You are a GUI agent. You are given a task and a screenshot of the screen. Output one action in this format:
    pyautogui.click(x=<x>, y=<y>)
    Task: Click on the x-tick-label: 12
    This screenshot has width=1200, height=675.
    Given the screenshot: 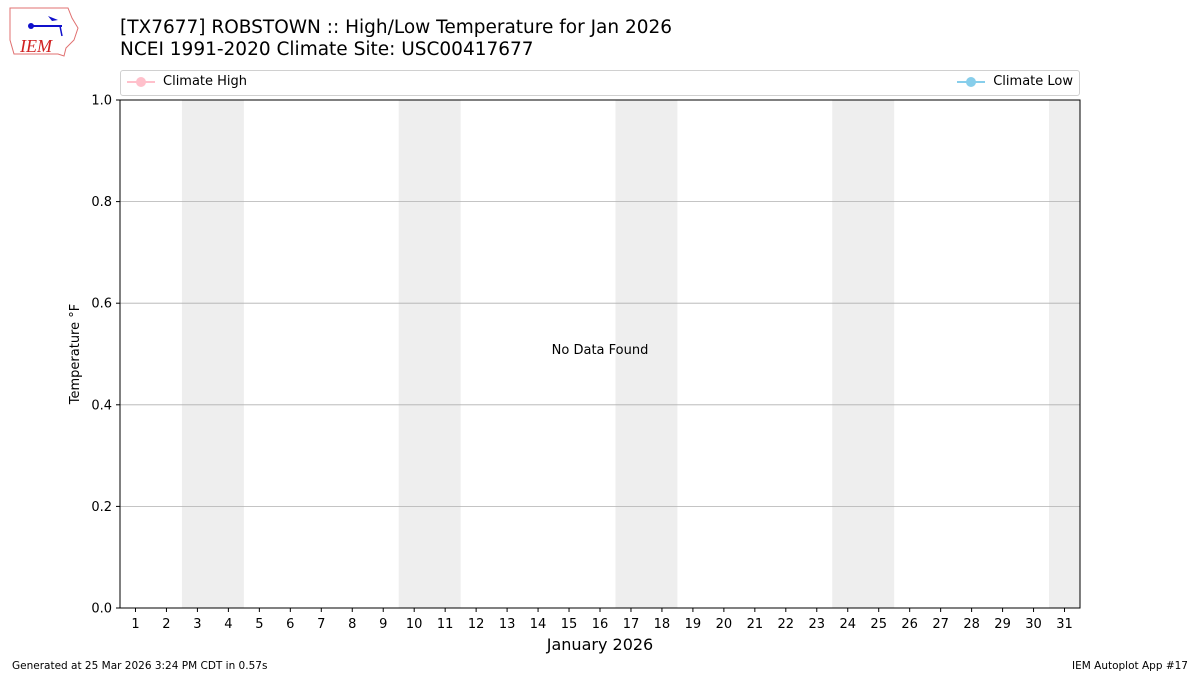 What is the action you would take?
    pyautogui.click(x=476, y=624)
    